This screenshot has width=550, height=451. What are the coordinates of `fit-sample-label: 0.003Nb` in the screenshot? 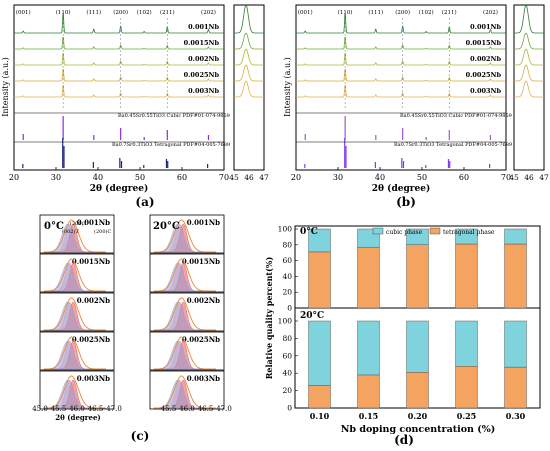 It's located at (93, 378).